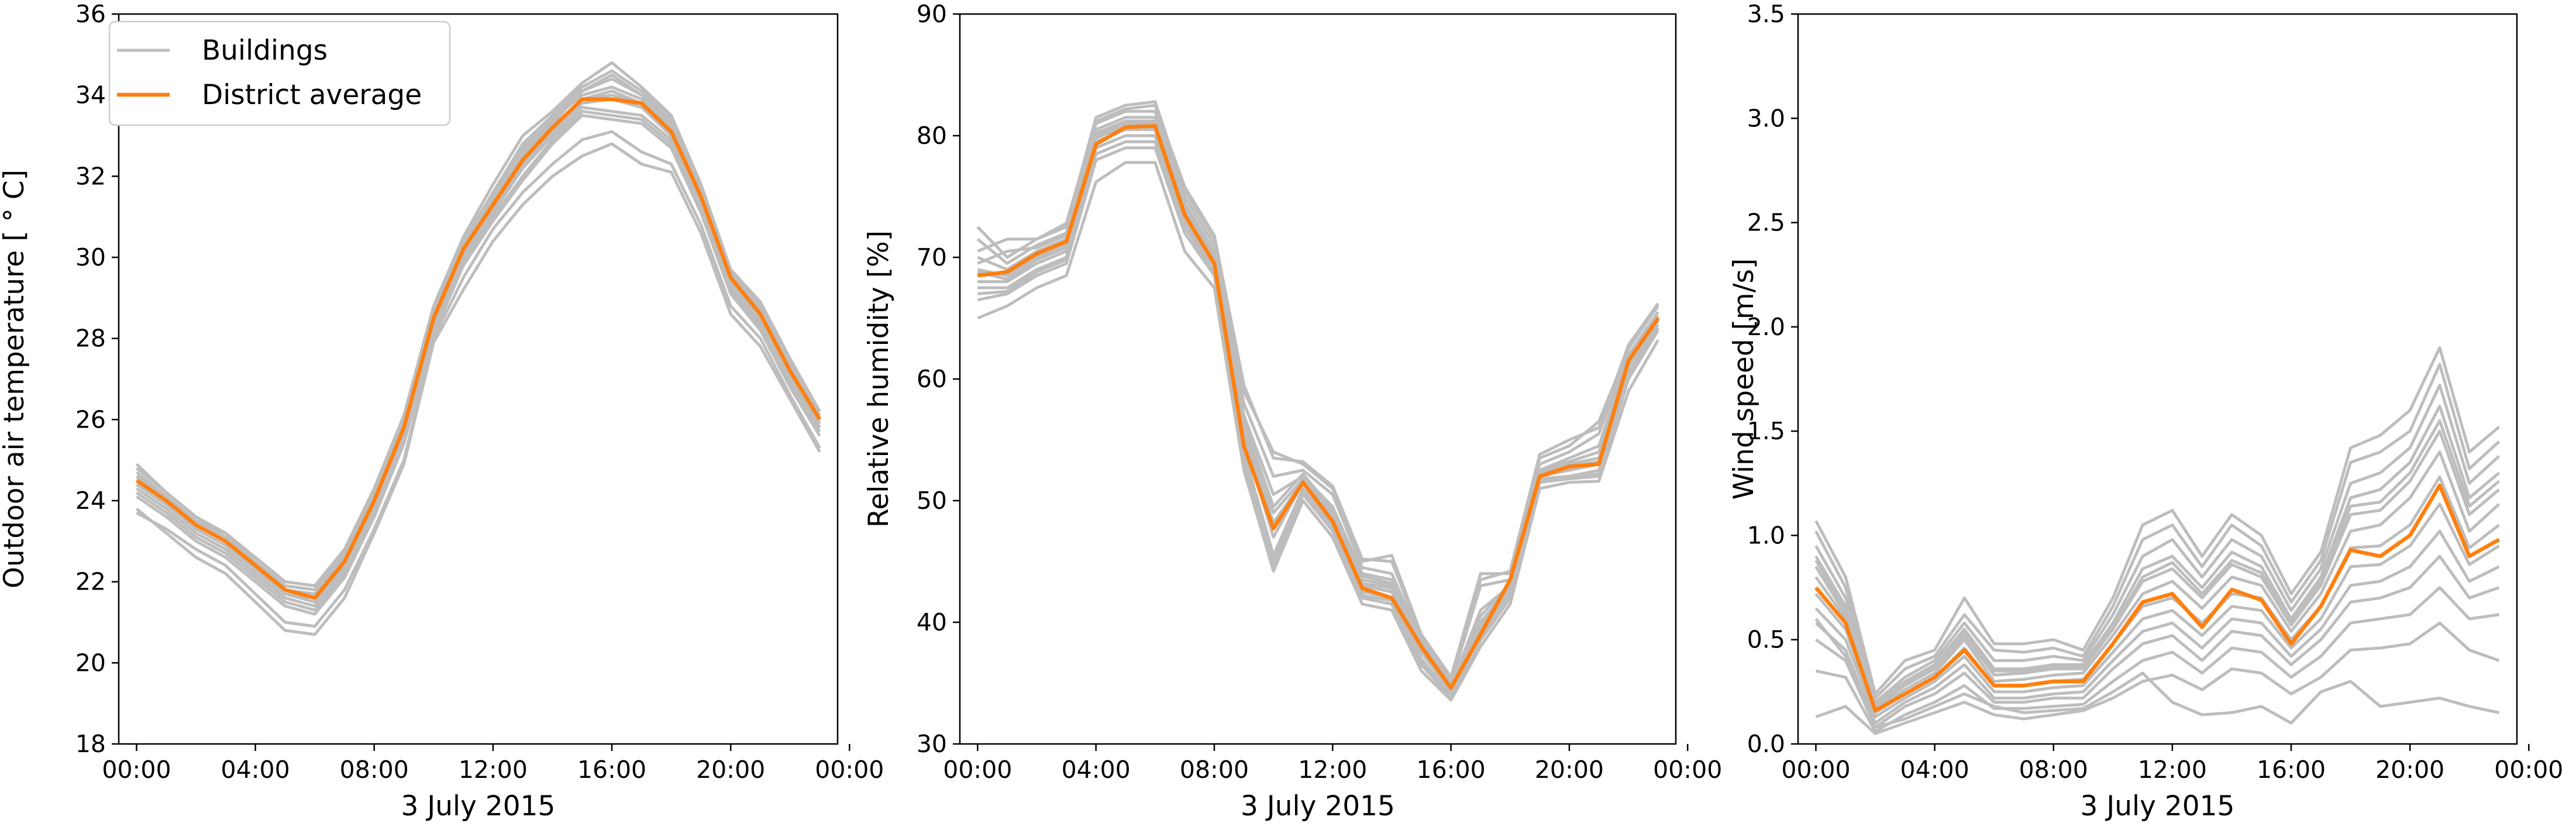 The image size is (2576, 827). Describe the element at coordinates (90, 95) in the screenshot. I see `y-tick-label: 34` at that location.